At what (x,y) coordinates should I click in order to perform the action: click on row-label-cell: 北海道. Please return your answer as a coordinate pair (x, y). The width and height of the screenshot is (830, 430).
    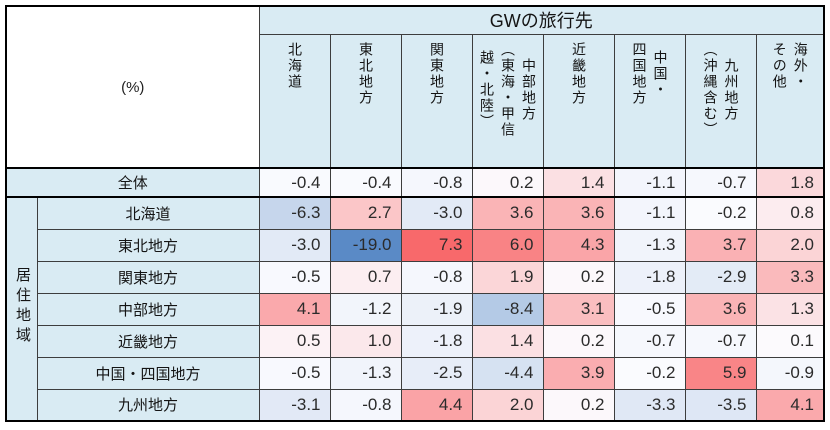
    Looking at the image, I should click on (148, 213).